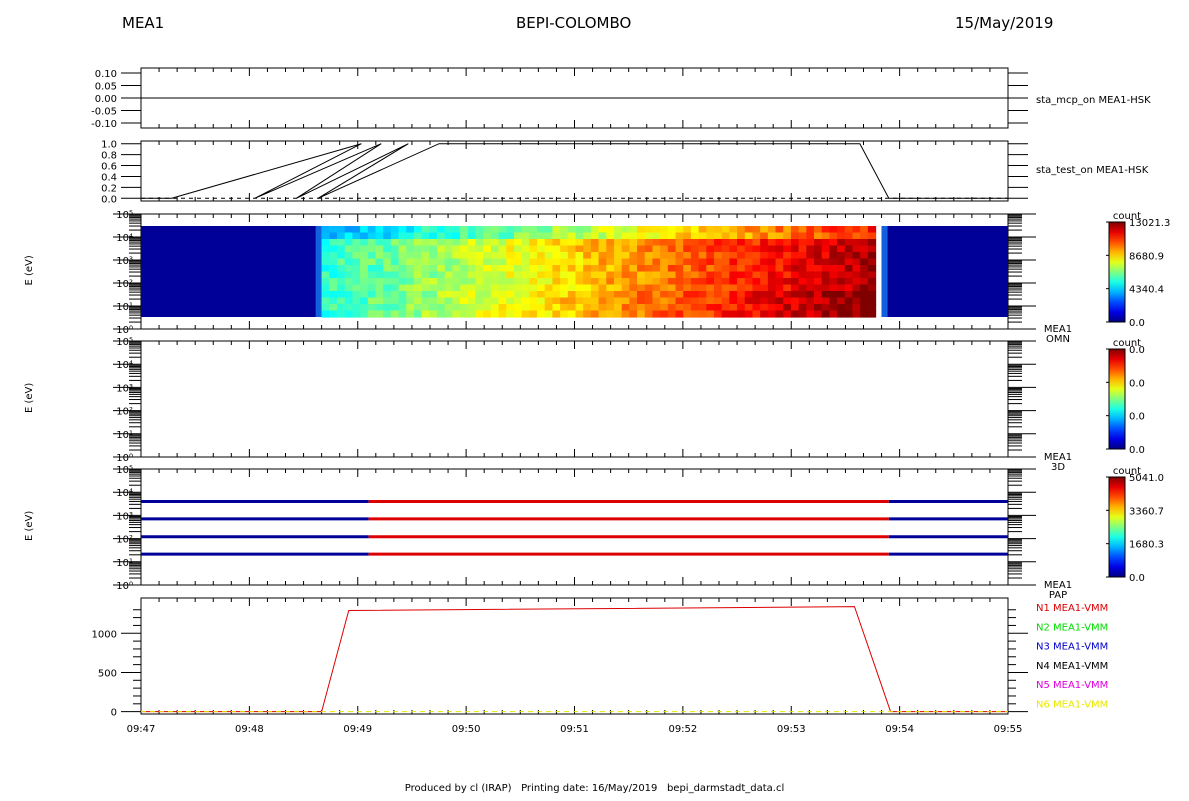  What do you see at coordinates (1008, 729) in the screenshot?
I see `x-tick-label: 09:55` at bounding box center [1008, 729].